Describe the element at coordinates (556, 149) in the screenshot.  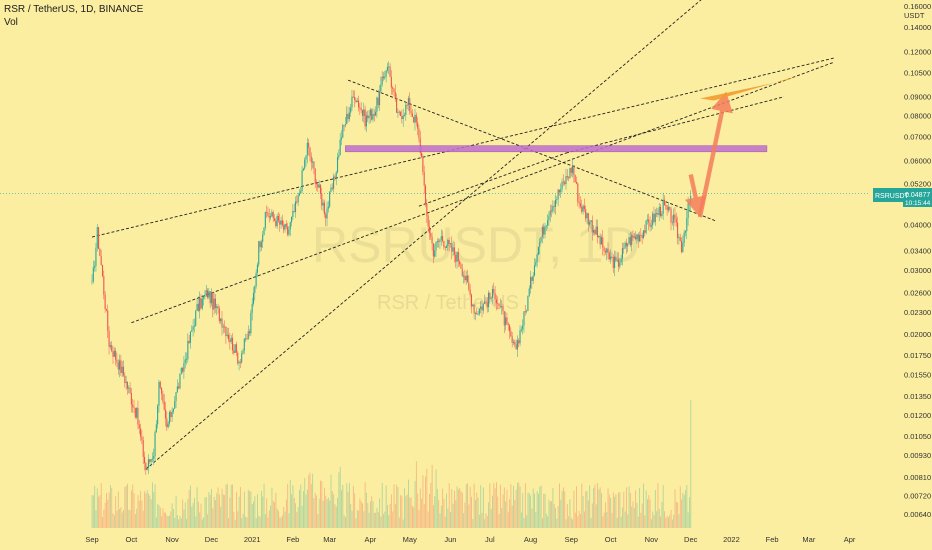
I see `resistance-zone` at that location.